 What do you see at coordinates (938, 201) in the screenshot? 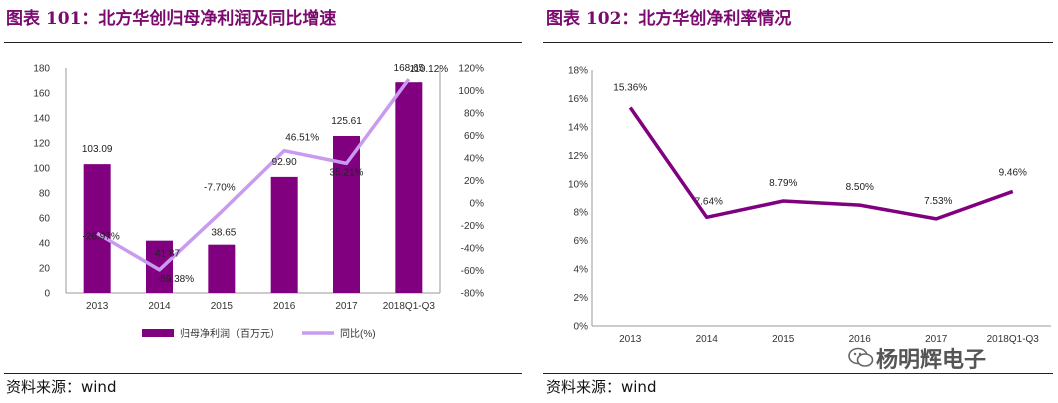
I see `net-margin-label: 7.53%` at bounding box center [938, 201].